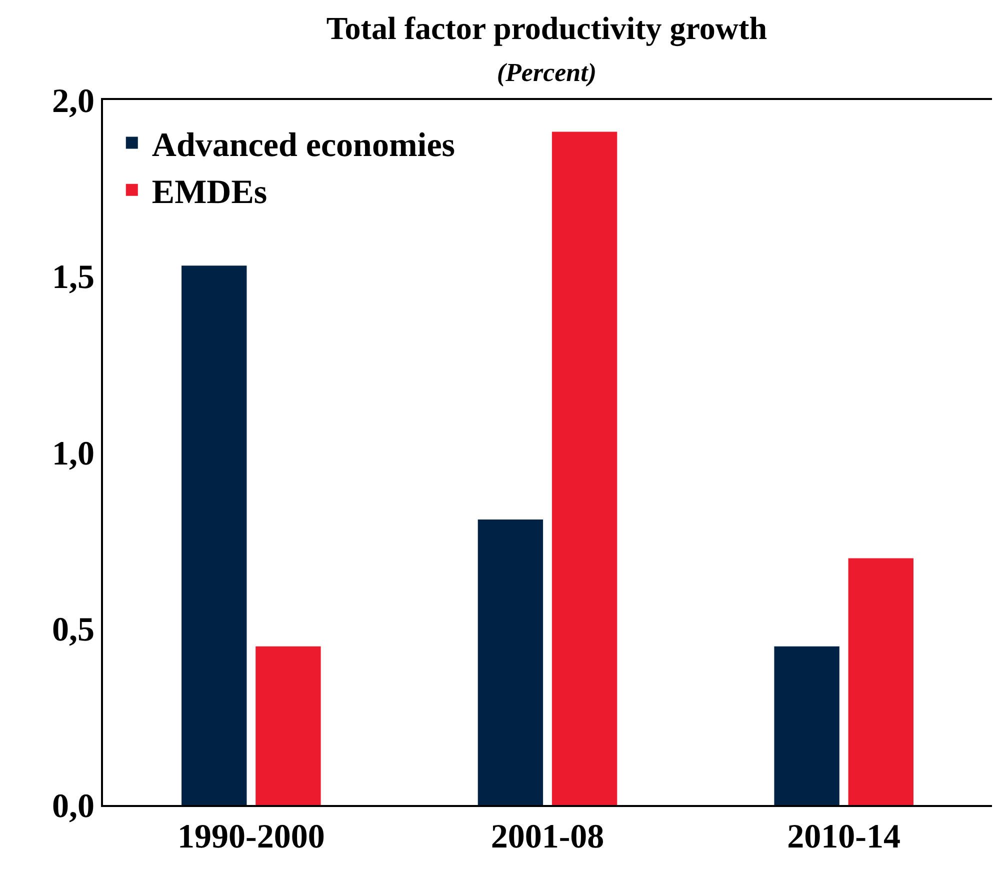  What do you see at coordinates (304, 145) in the screenshot?
I see `legend-label: Advanced economies` at bounding box center [304, 145].